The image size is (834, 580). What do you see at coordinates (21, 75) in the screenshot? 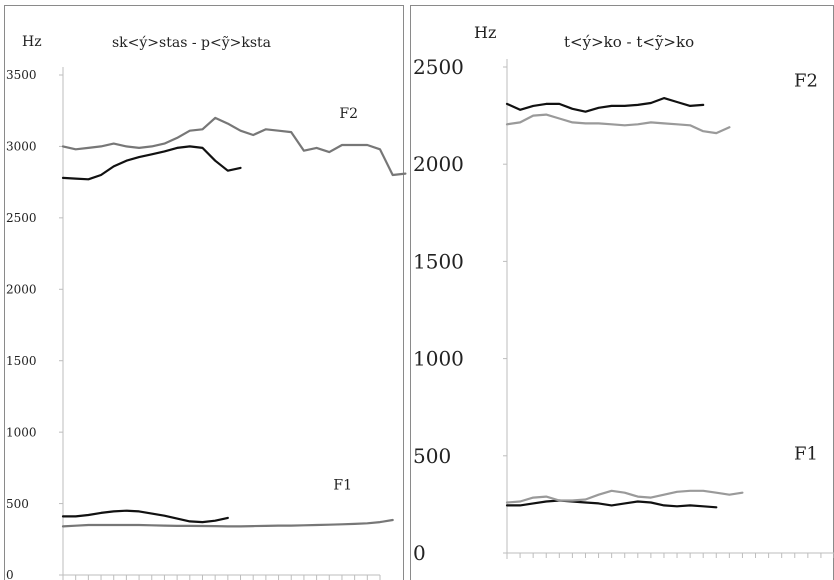
I see `y-tick-label: 3500` at bounding box center [21, 75].